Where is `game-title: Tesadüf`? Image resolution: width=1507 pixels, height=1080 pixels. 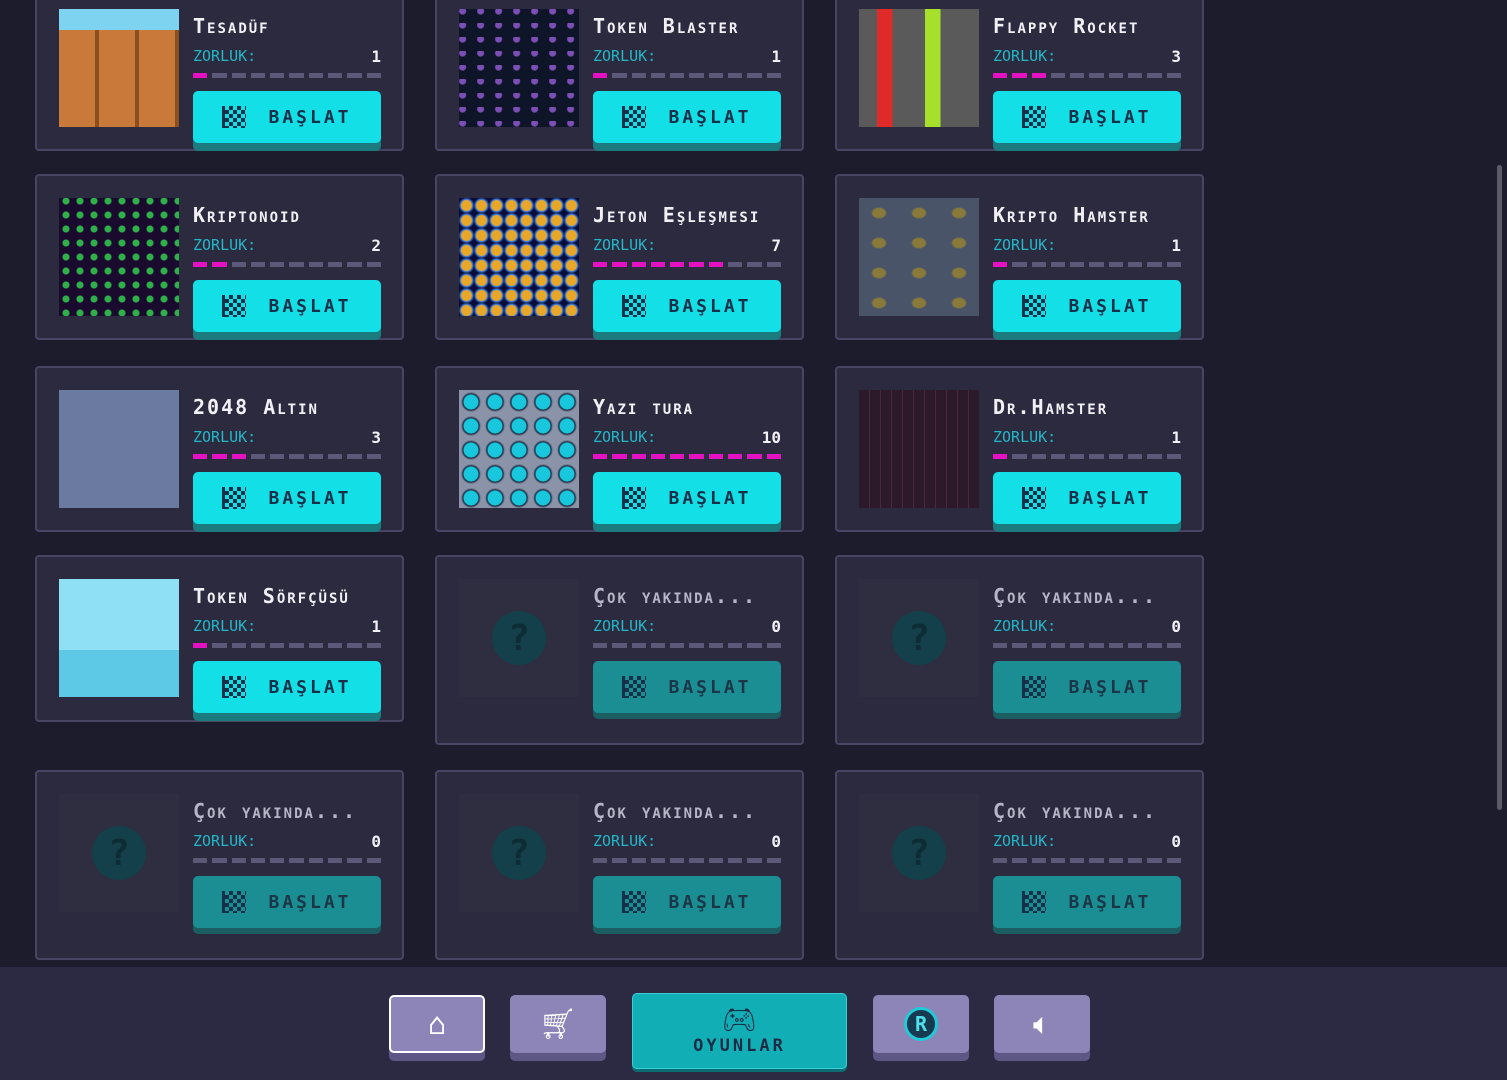 game-title: Tesadüf is located at coordinates (231, 26).